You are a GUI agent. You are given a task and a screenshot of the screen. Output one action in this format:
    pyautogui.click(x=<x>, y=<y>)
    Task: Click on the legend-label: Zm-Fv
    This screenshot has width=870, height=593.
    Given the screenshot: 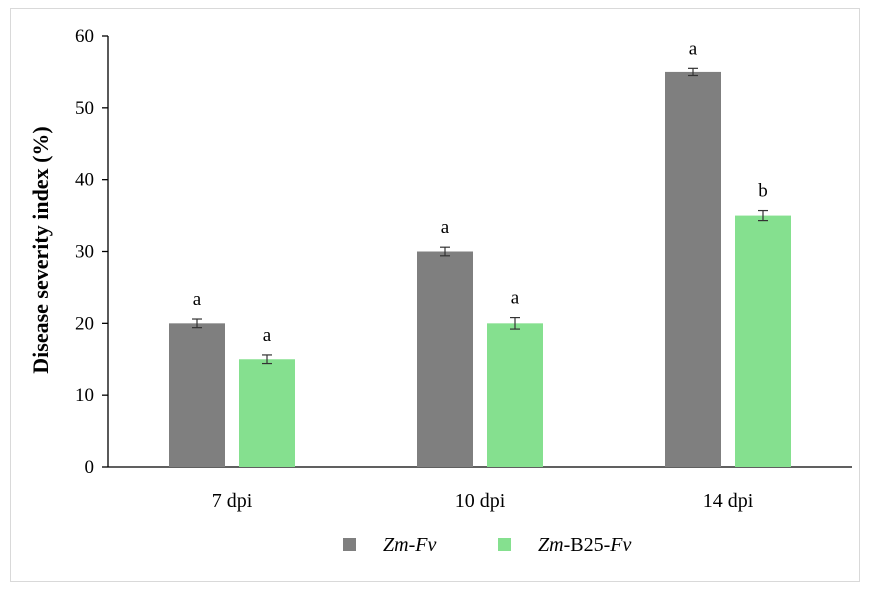 What is the action you would take?
    pyautogui.click(x=409, y=545)
    